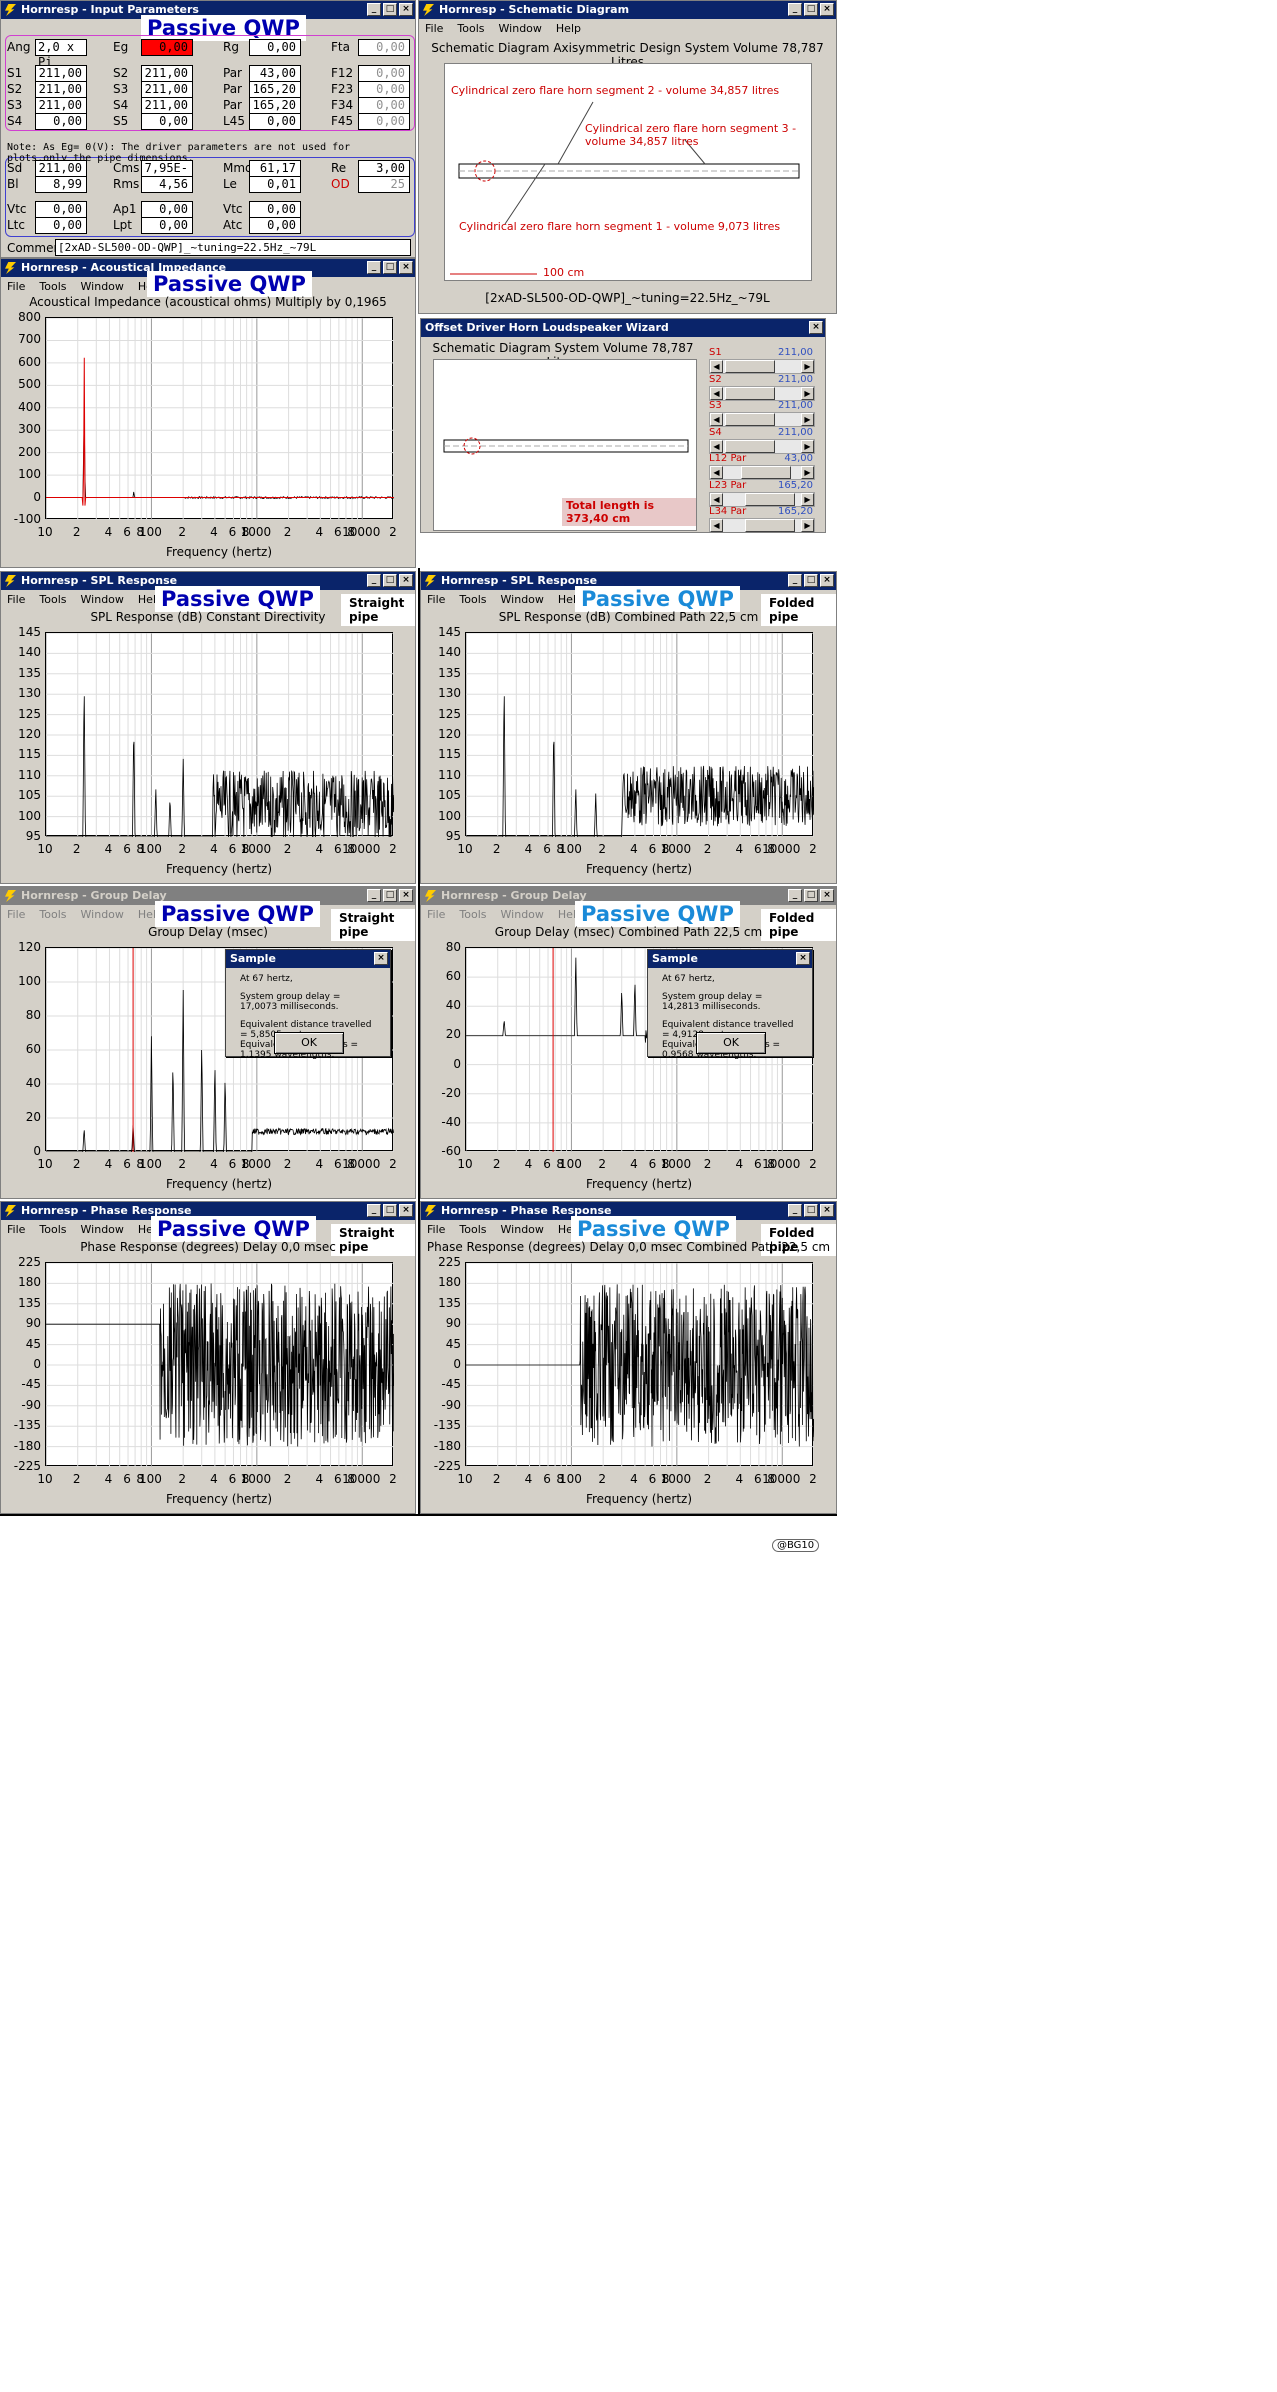 The image size is (1277, 2392). I want to click on param-field: 0,01, so click(275, 184).